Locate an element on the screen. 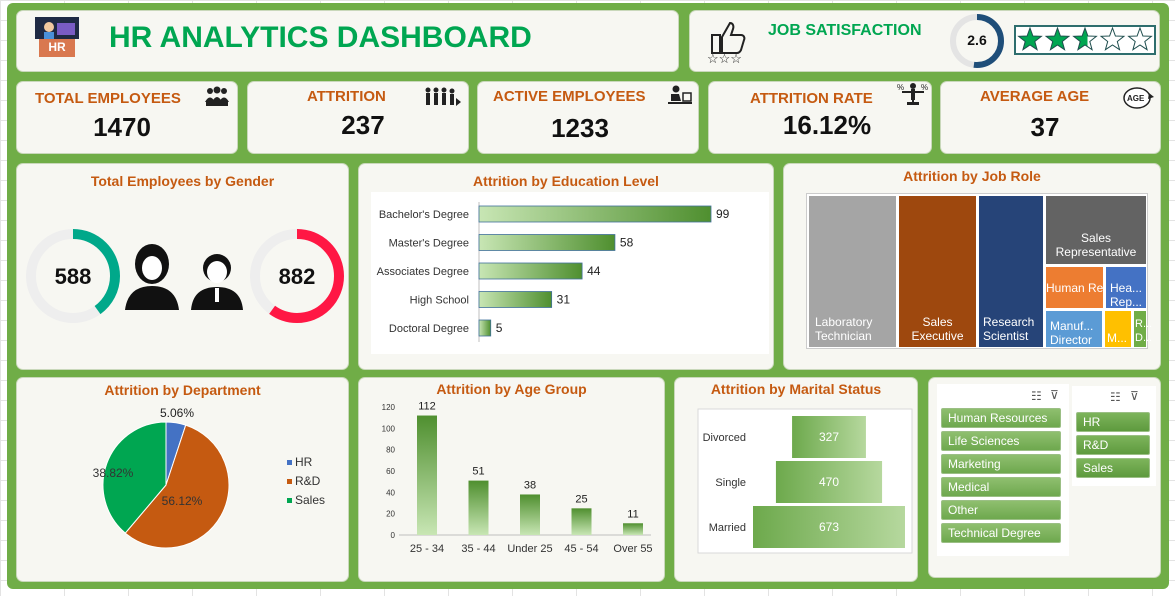 The image size is (1175, 596). data-label: 25 is located at coordinates (581, 499).